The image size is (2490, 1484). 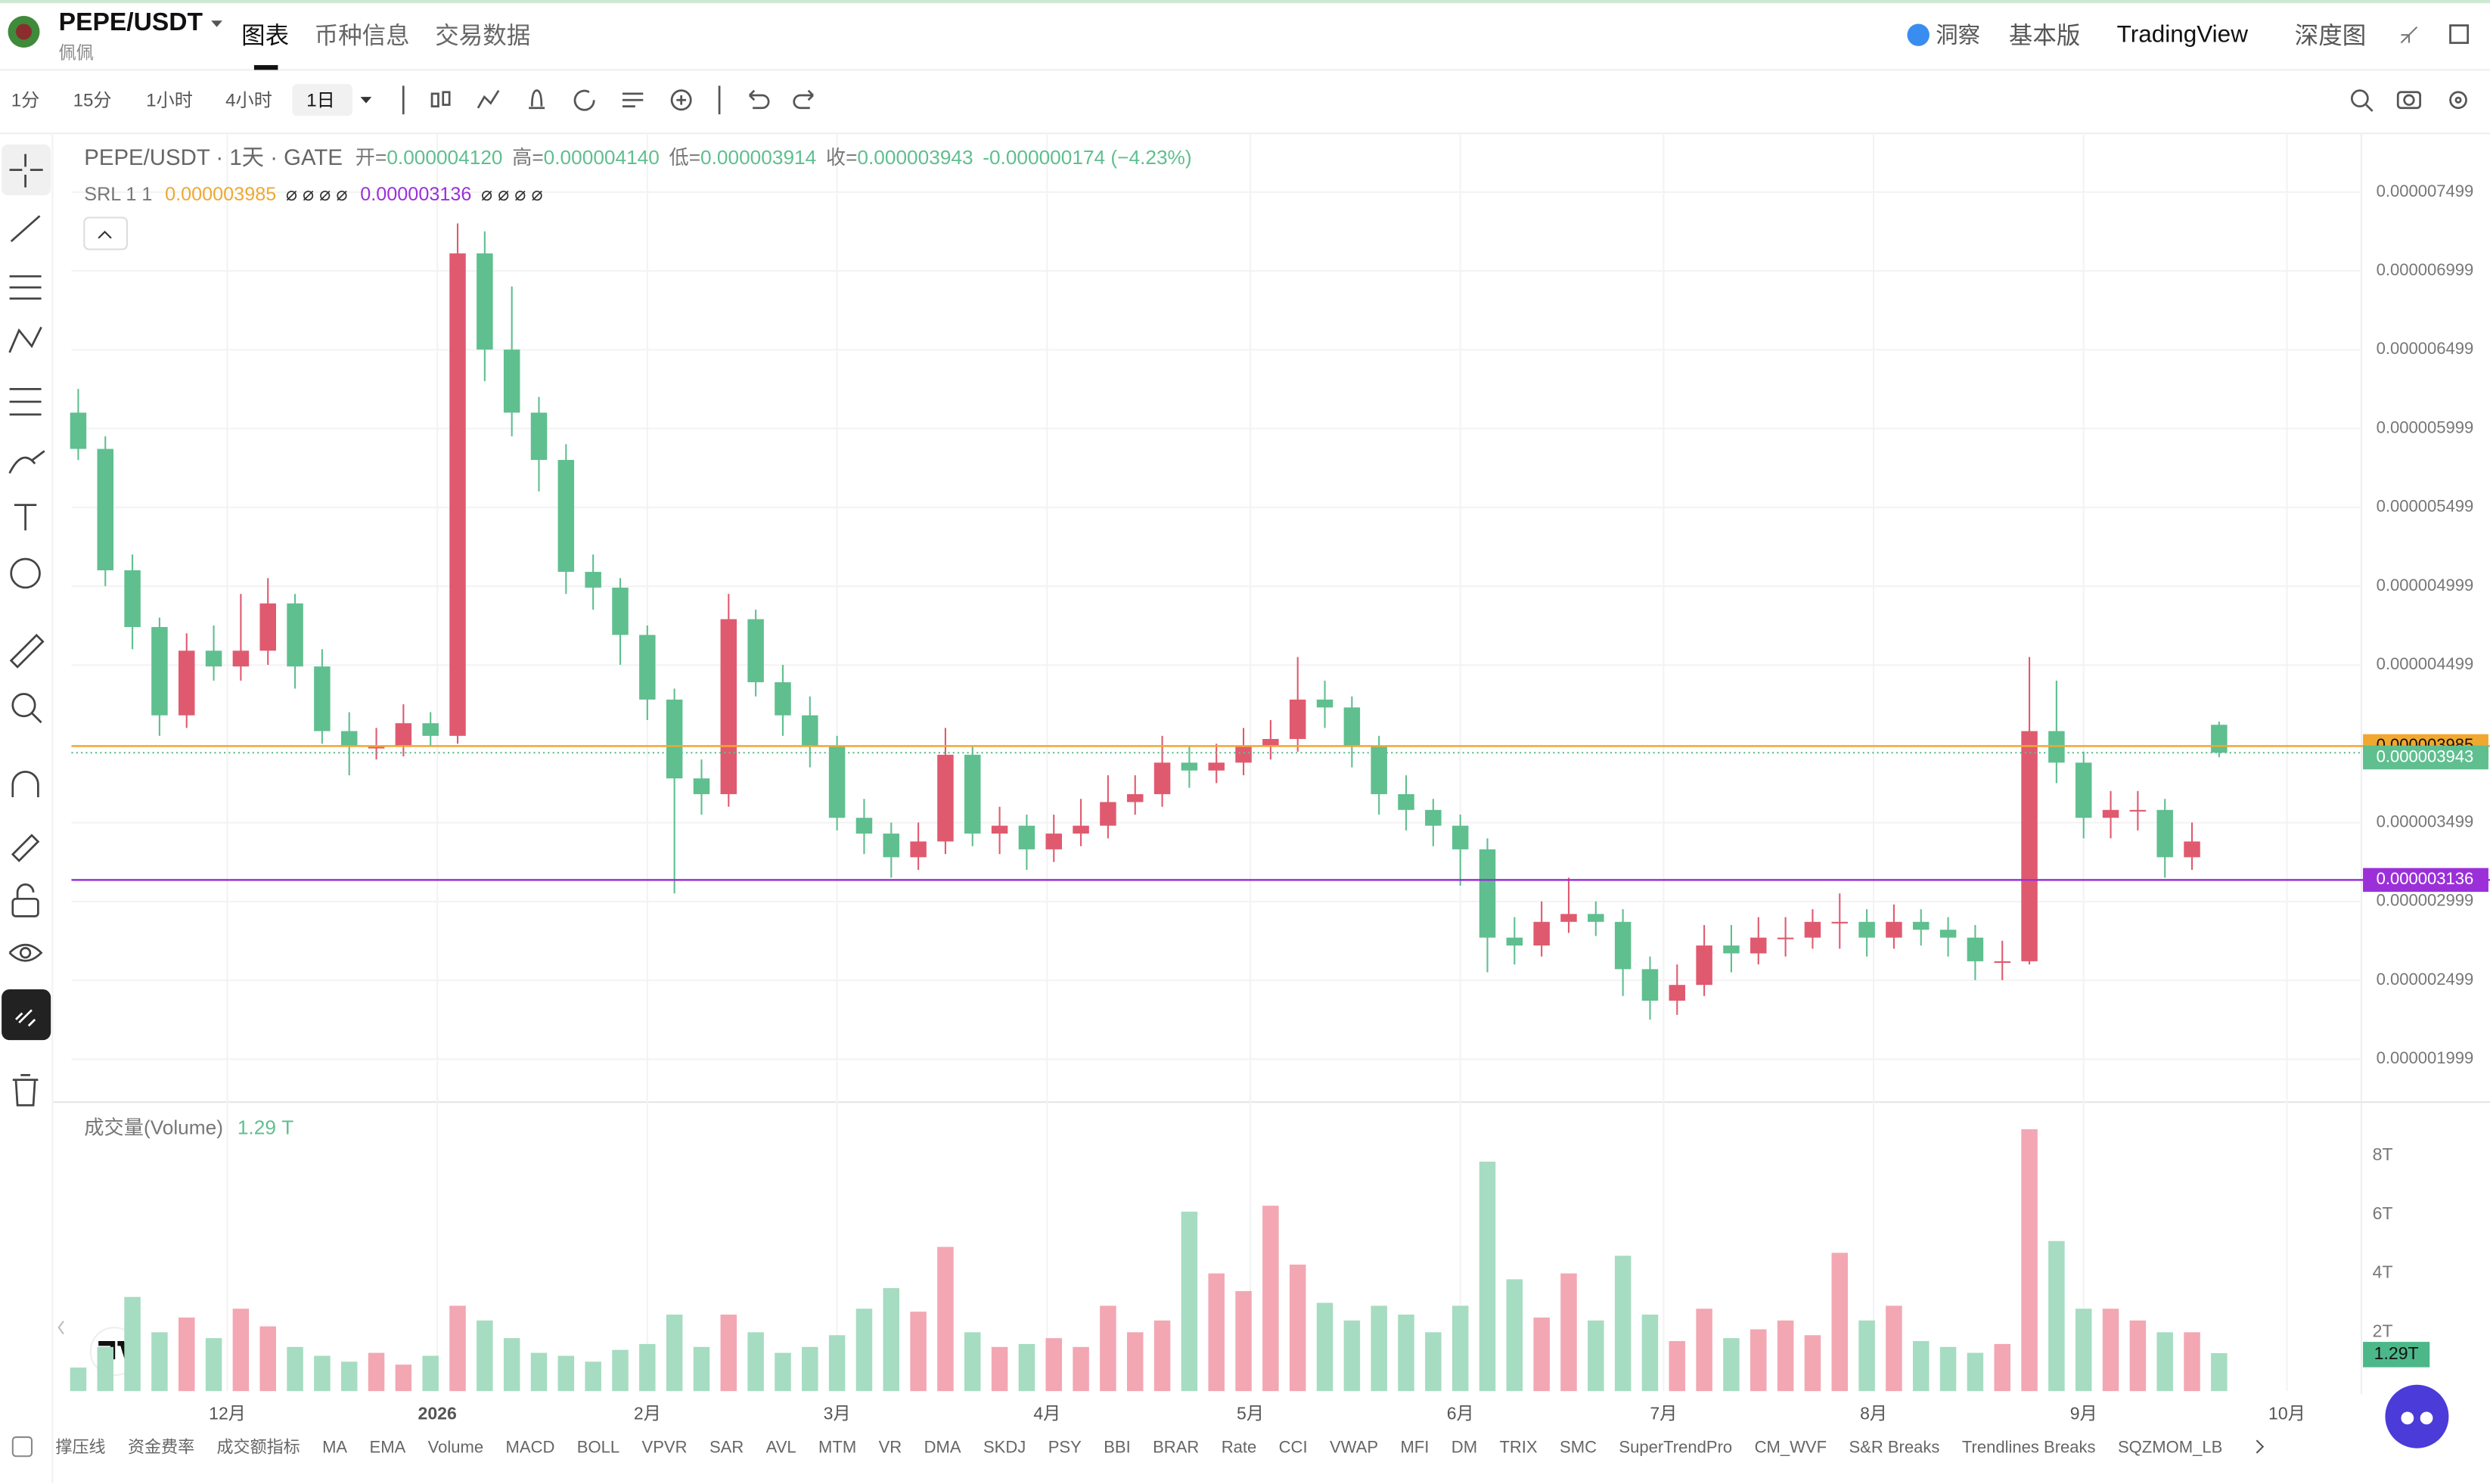 I want to click on fullscreen-icon, so click(x=2459, y=34).